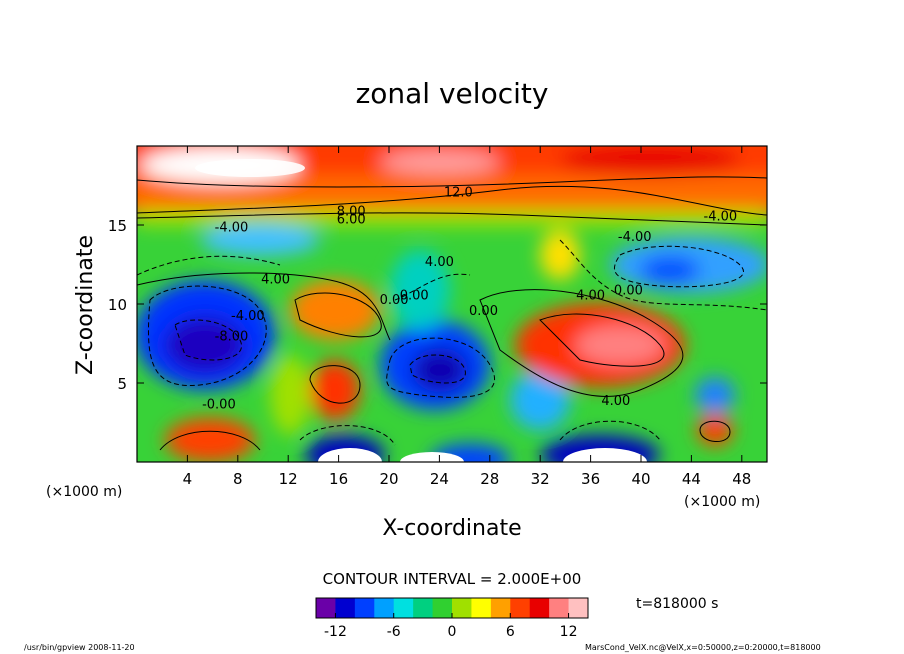  I want to click on x-axis-label: X-coordinate, so click(451, 528).